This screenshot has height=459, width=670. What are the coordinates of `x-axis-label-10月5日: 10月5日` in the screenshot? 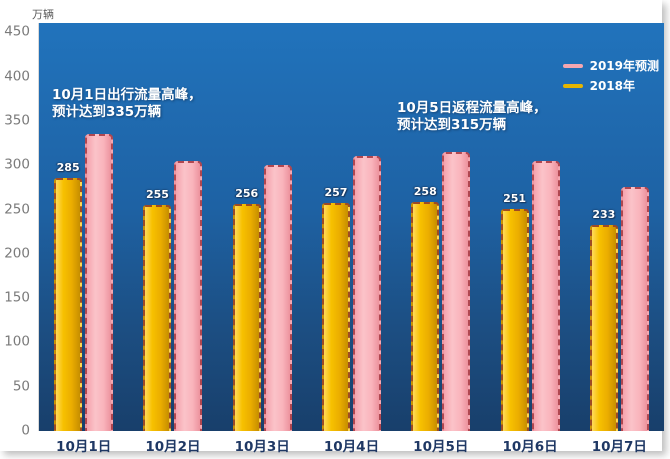 It's located at (441, 447).